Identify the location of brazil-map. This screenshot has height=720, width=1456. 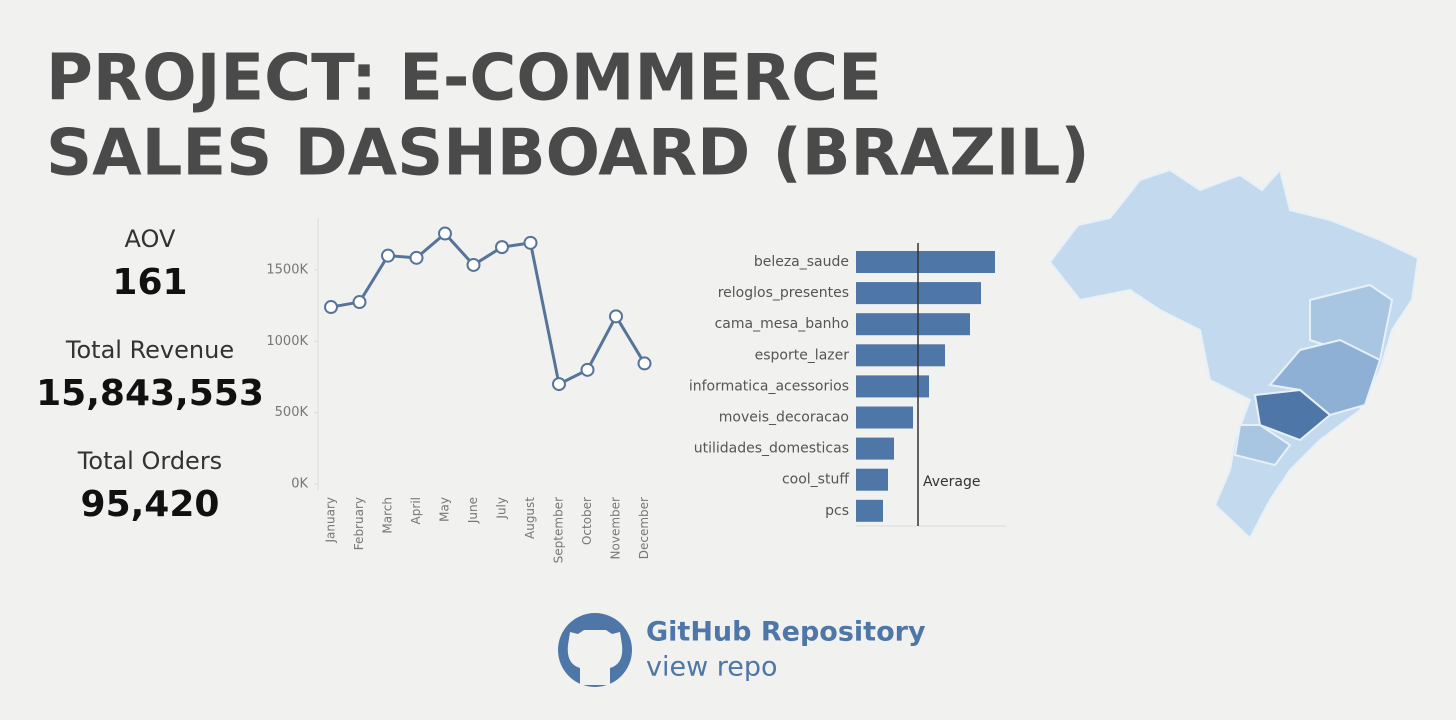
(1234, 353).